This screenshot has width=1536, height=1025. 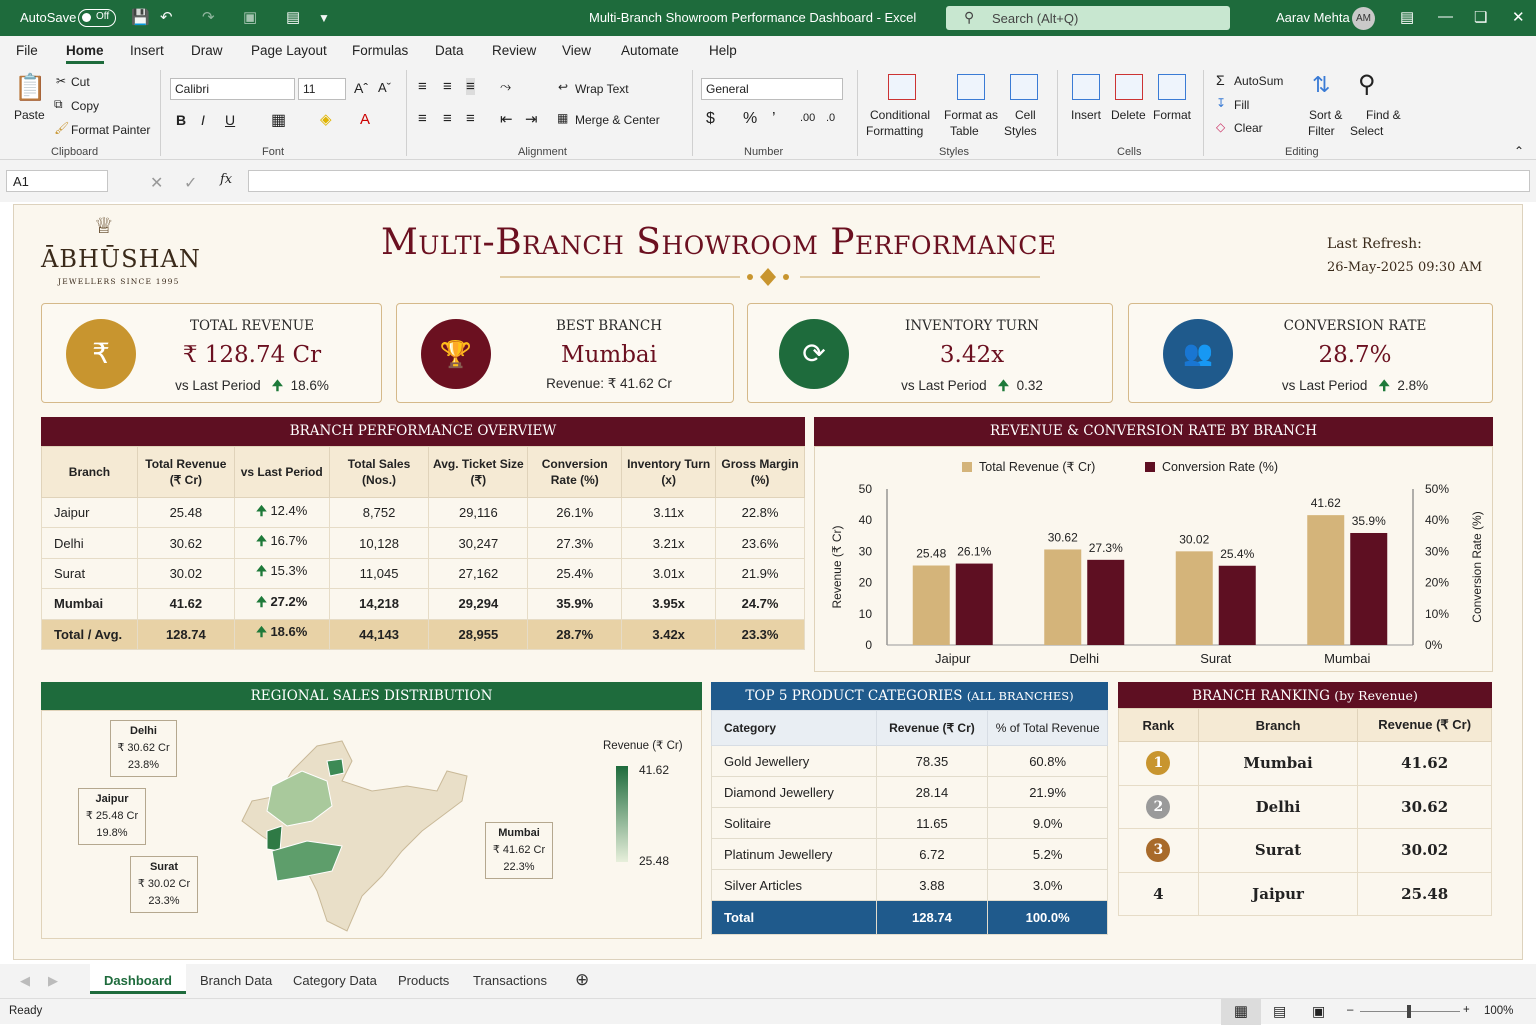 I want to click on table-cell: 21.9%, so click(x=1047, y=792).